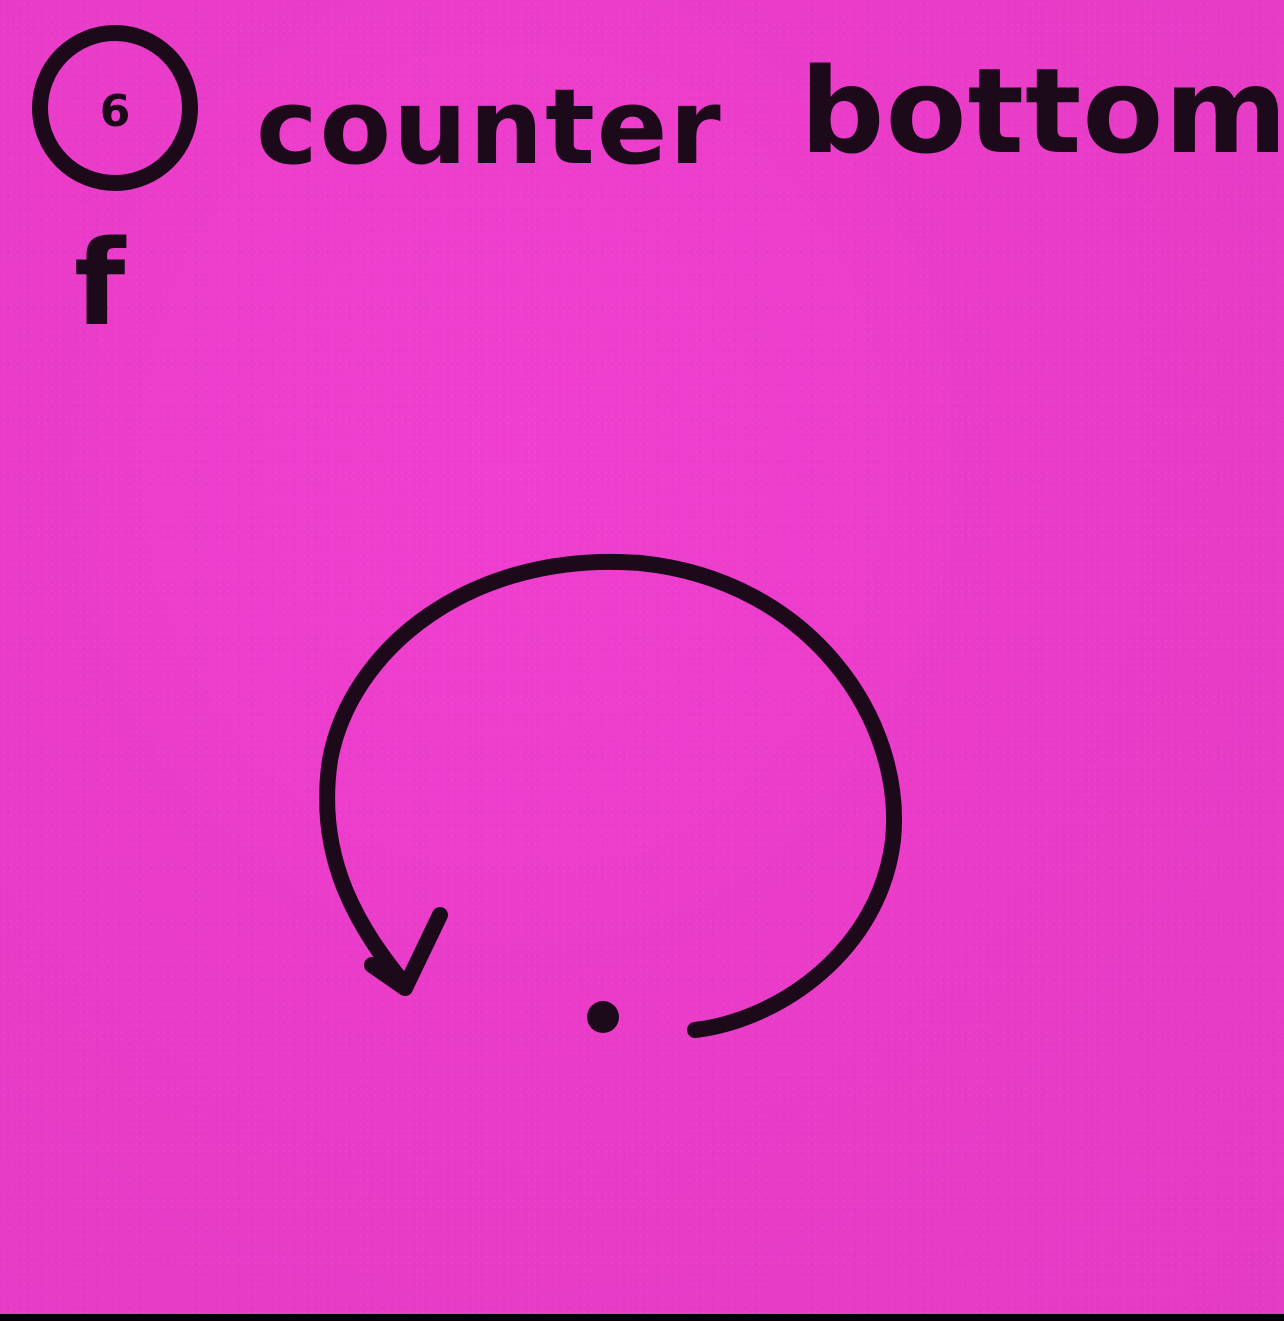 The width and height of the screenshot is (1284, 1321). What do you see at coordinates (100, 283) in the screenshot?
I see `side-letter: f` at bounding box center [100, 283].